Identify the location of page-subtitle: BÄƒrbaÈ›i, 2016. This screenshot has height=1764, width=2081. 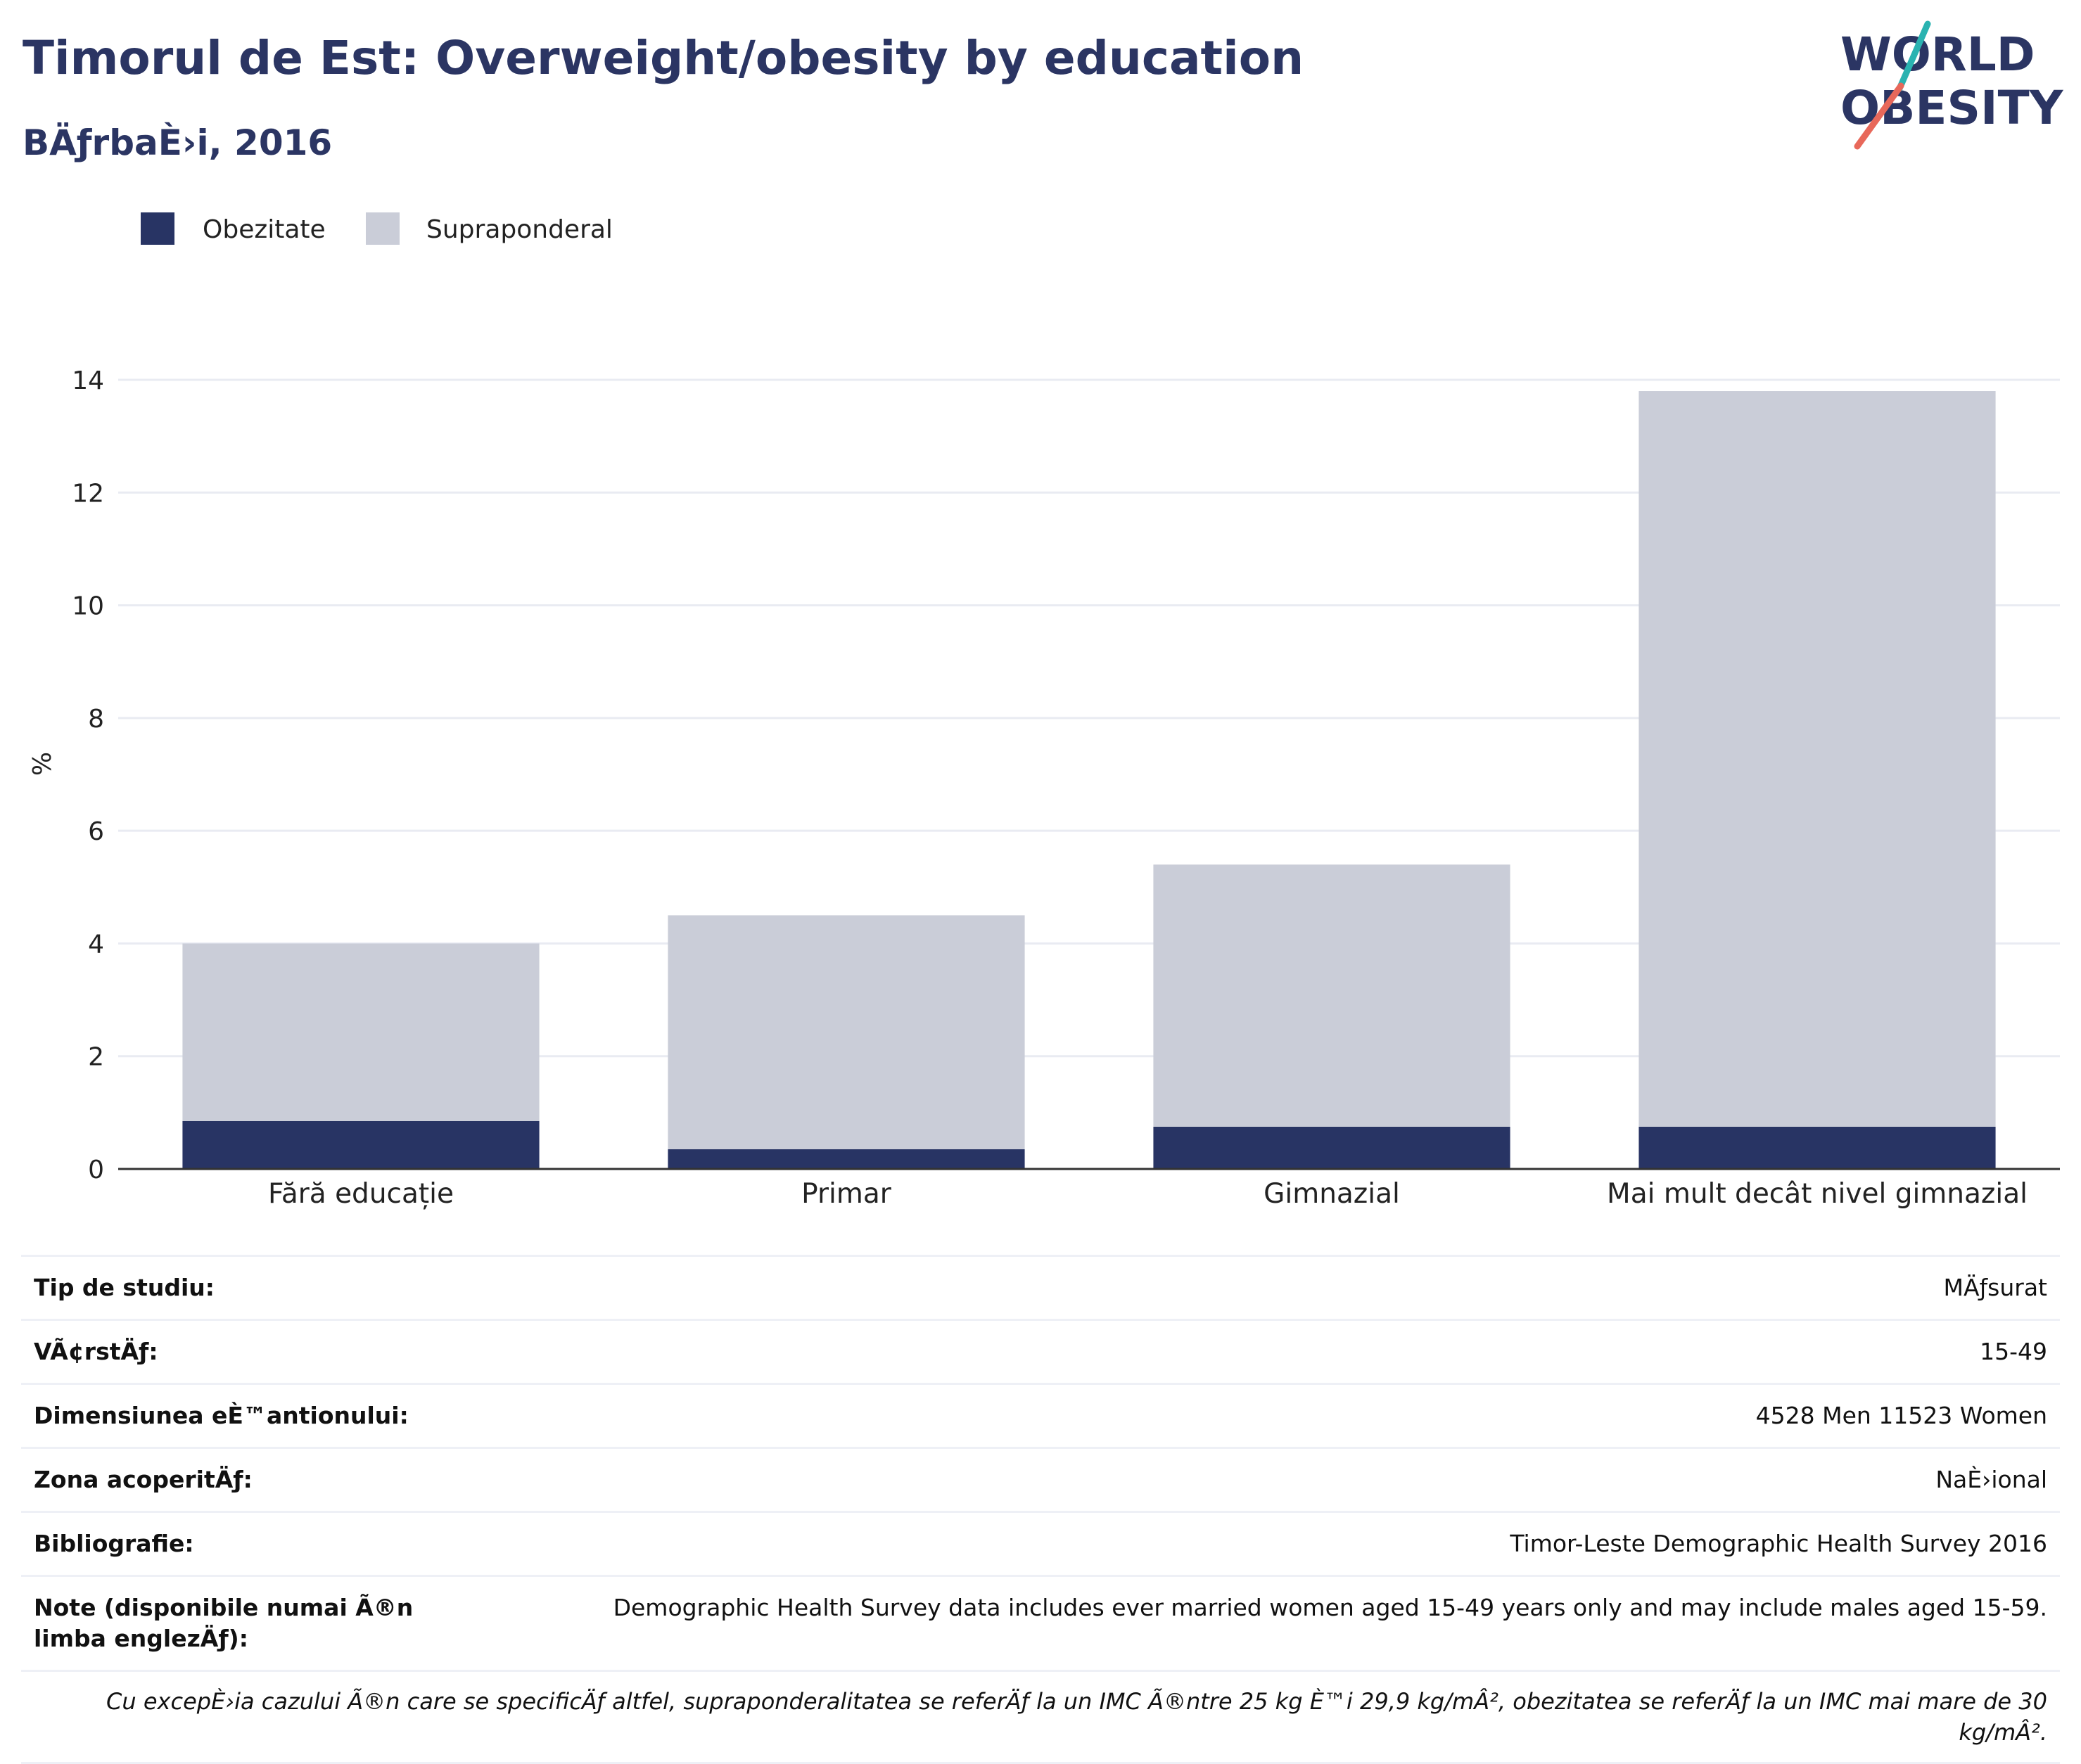
(178, 142).